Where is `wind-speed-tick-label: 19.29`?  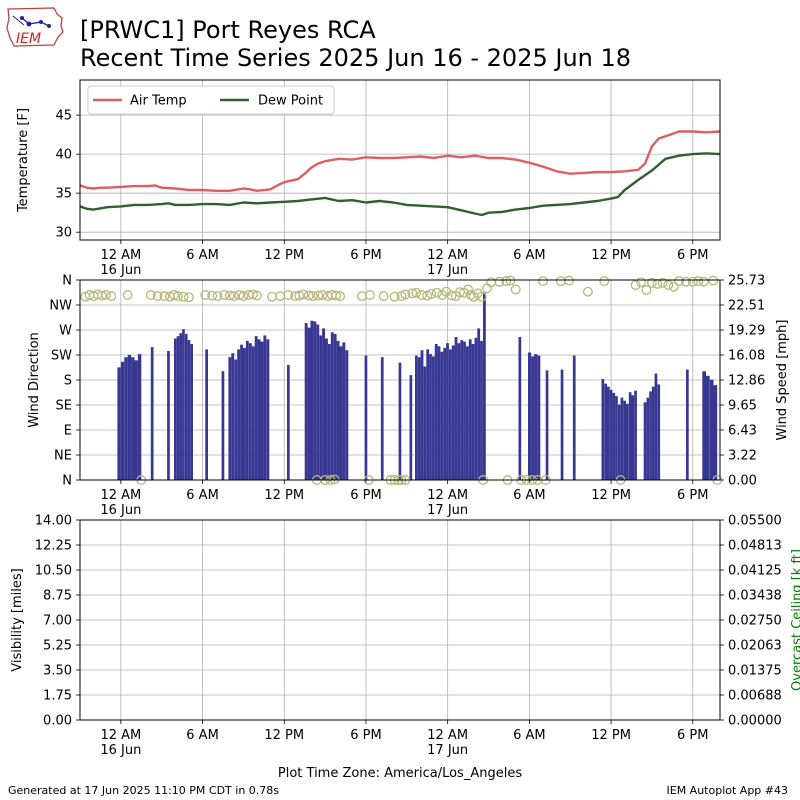 wind-speed-tick-label: 19.29 is located at coordinates (746, 331).